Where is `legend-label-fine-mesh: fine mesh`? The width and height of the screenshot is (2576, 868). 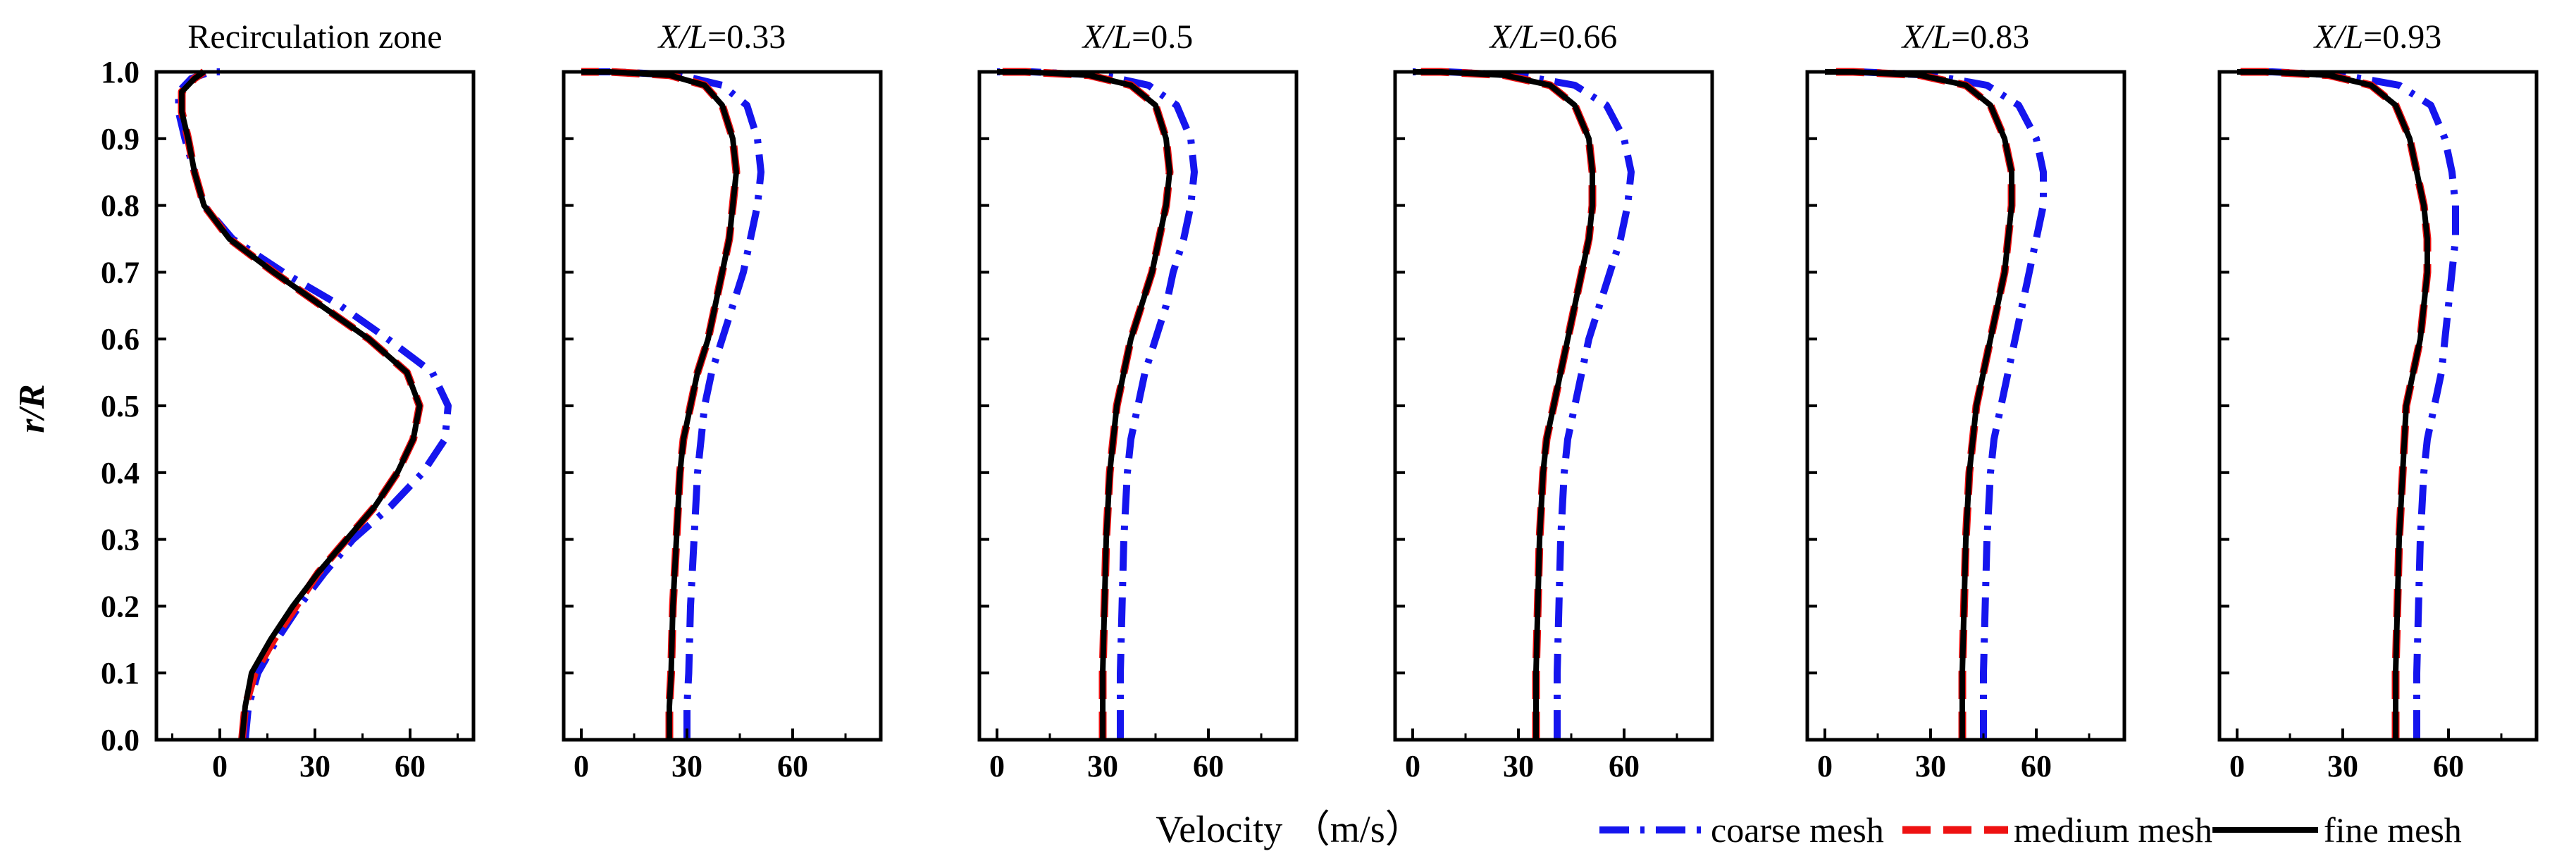 legend-label-fine-mesh: fine mesh is located at coordinates (2393, 830).